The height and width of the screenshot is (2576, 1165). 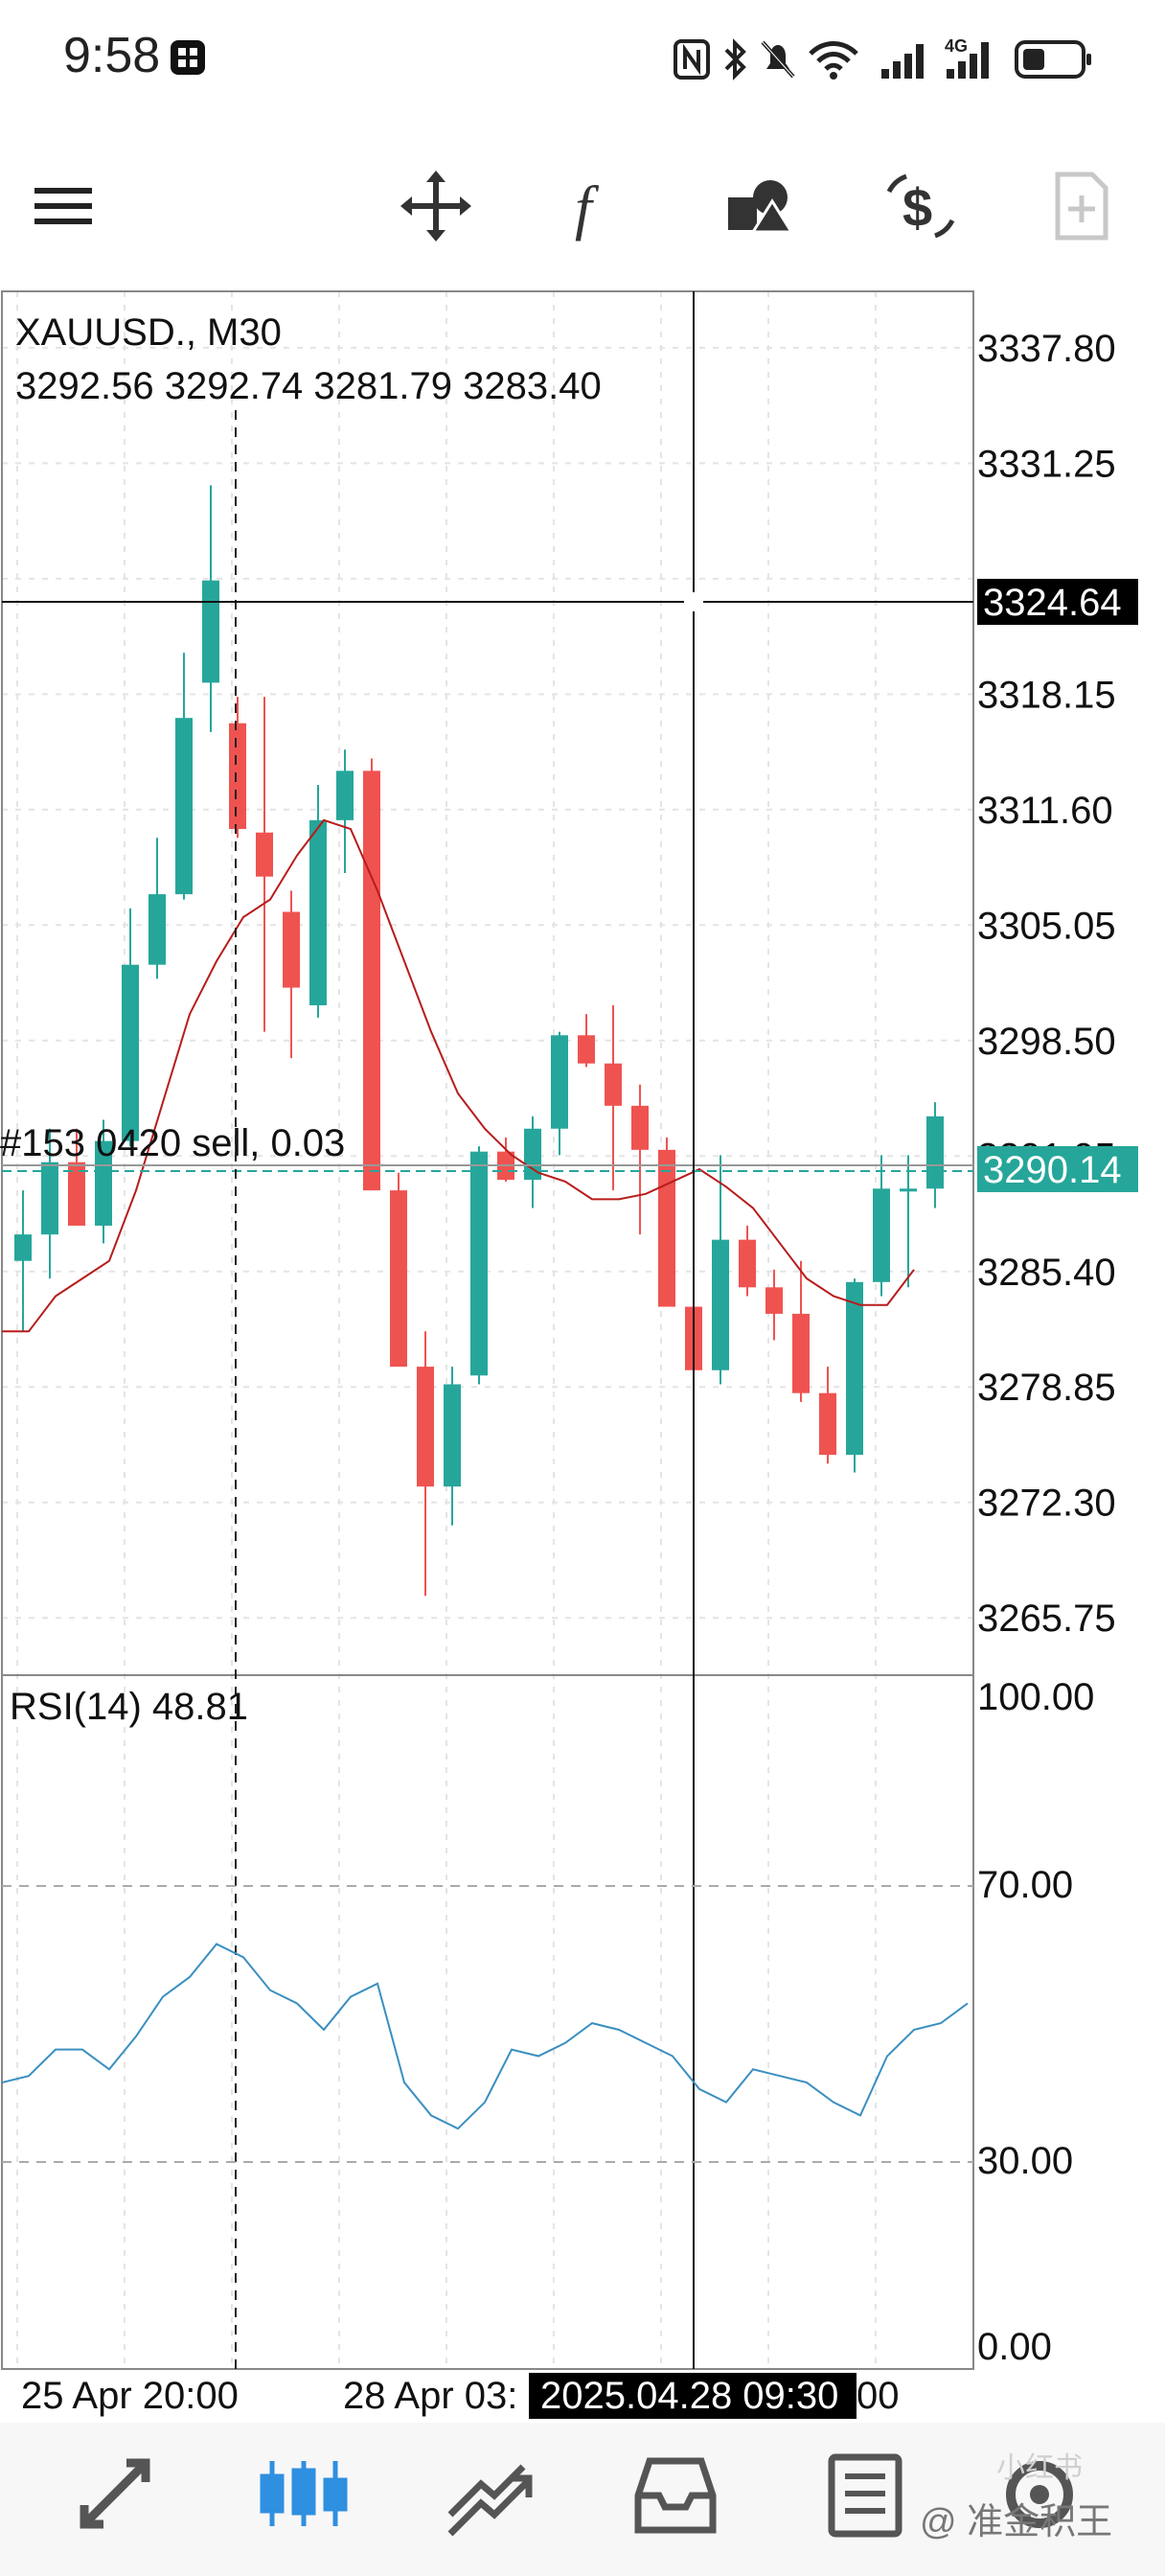 I want to click on trade-icon, so click(x=489, y=2494).